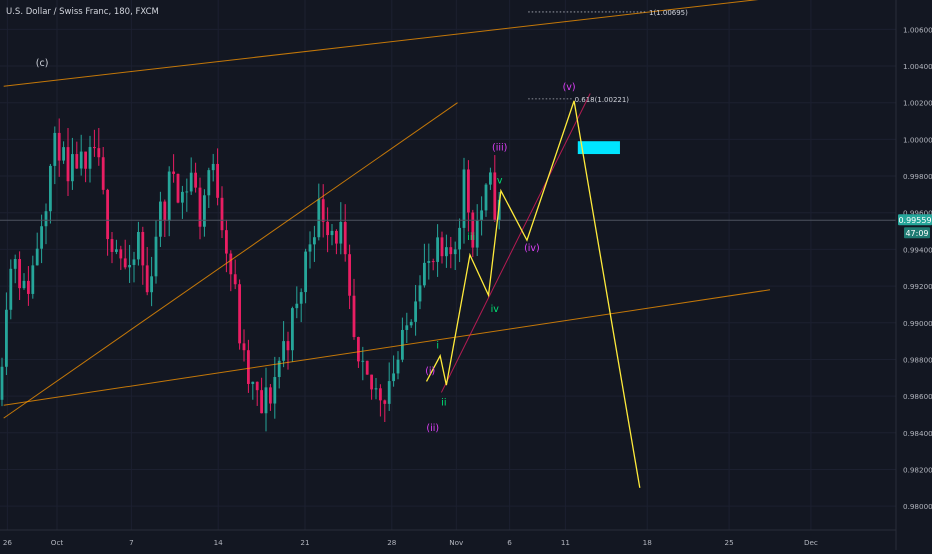 This screenshot has height=554, width=932. Describe the element at coordinates (917, 506) in the screenshot. I see `y-tick-label: 0.98000` at that location.